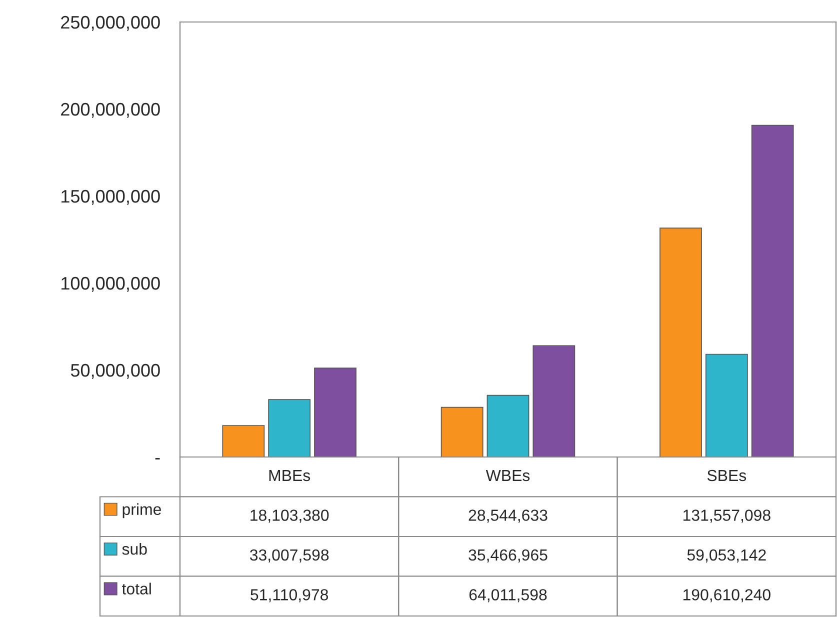  I want to click on data-label: 64,011,598, so click(508, 595).